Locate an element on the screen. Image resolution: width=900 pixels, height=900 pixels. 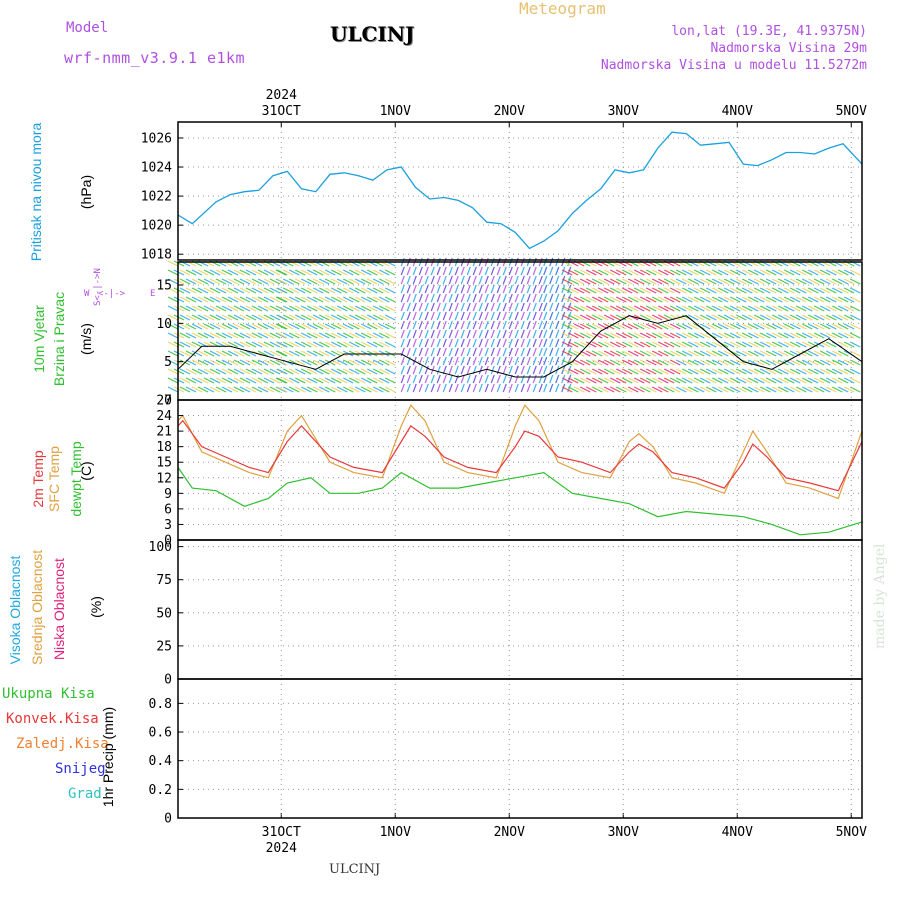
pressure-ytick-label: 1024 is located at coordinates (156, 168).